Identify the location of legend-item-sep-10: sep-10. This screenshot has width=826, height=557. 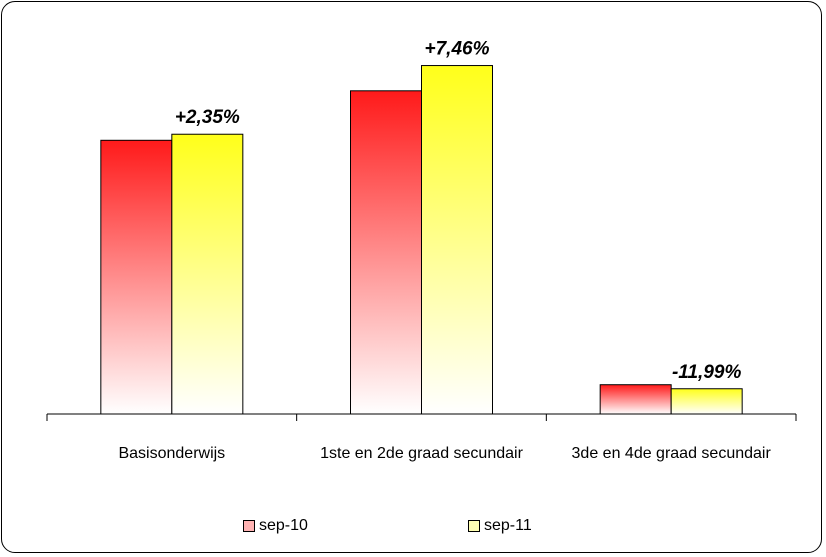
(275, 526).